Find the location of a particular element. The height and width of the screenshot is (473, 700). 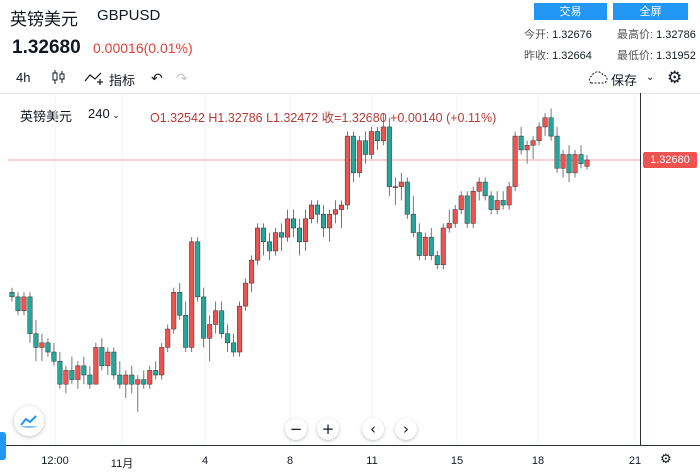

stat-open-label: 今开: is located at coordinates (537, 35).